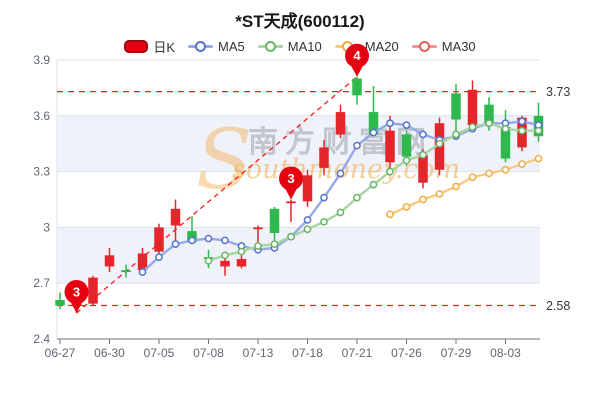  Describe the element at coordinates (270, 46) in the screenshot. I see `ma10-line-icon` at that location.